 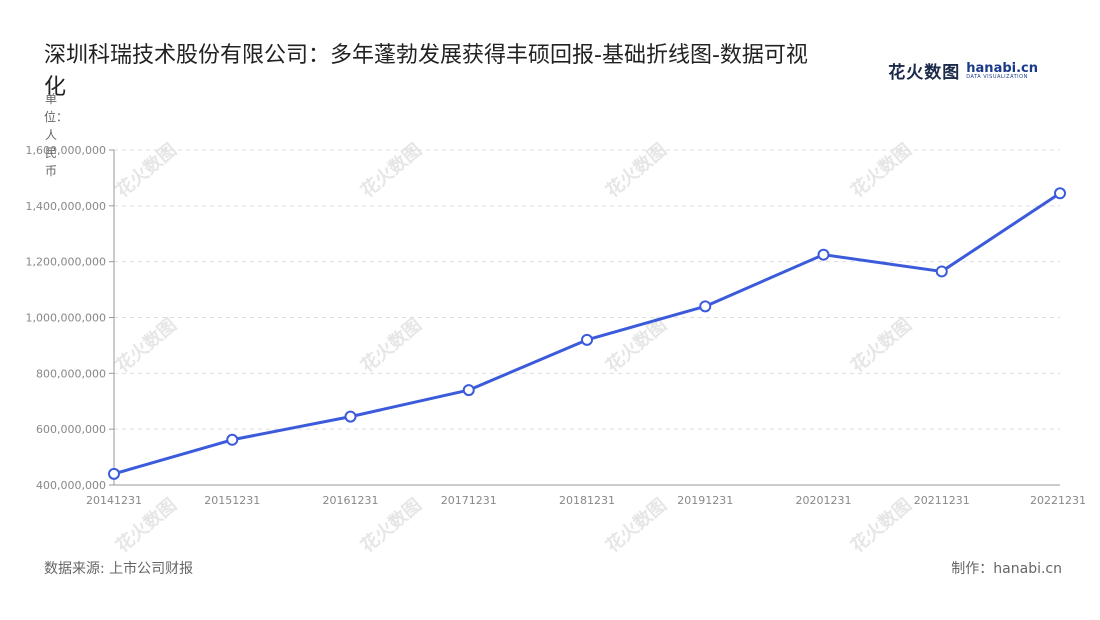 What do you see at coordinates (56, 135) in the screenshot?
I see `y-axis-unit-label: 单位：人民币` at bounding box center [56, 135].